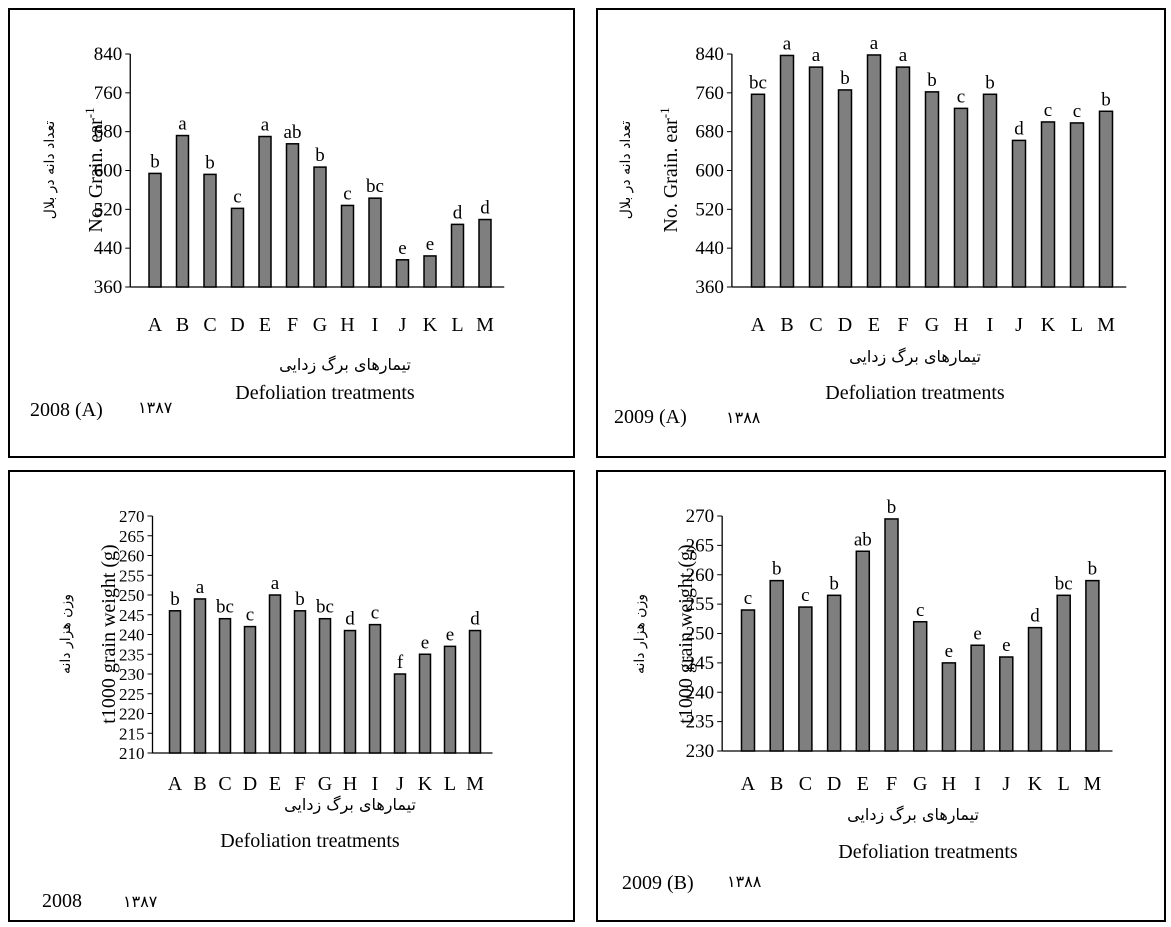 The image size is (1171, 927). Describe the element at coordinates (237, 325) in the screenshot. I see `category-label: D` at that location.